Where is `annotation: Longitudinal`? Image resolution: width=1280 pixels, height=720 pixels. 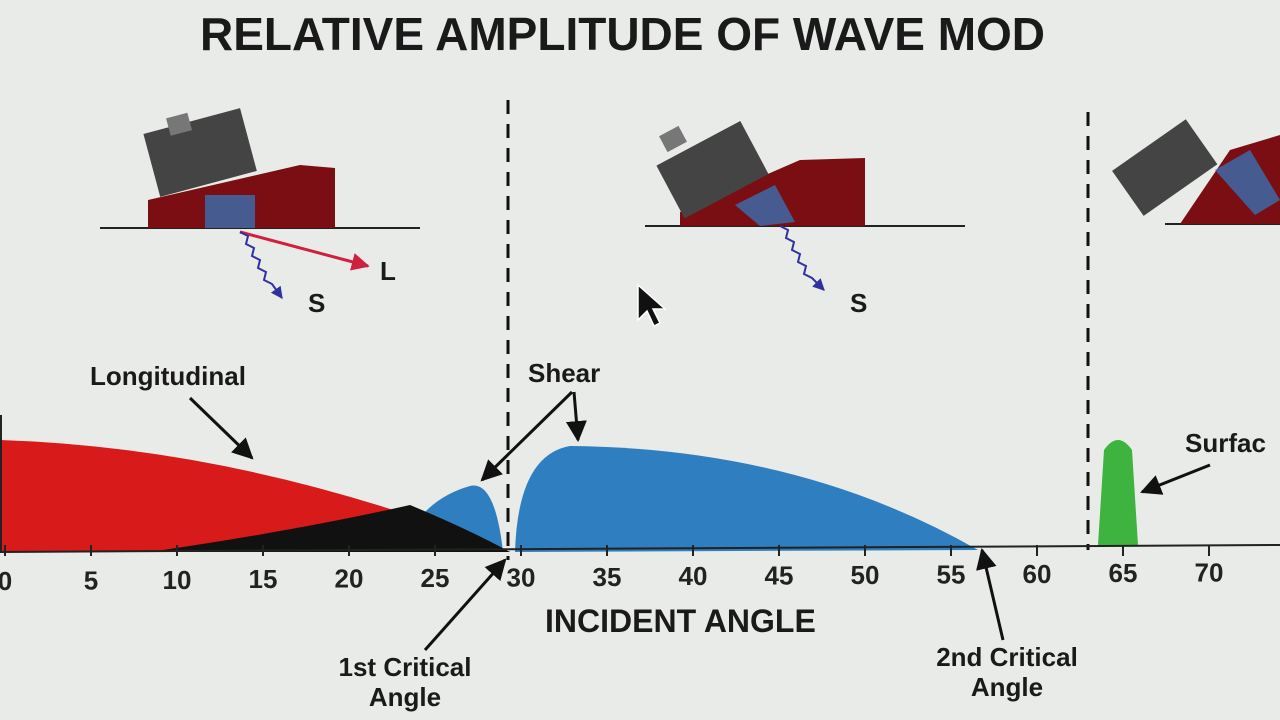 annotation: Longitudinal is located at coordinates (168, 376).